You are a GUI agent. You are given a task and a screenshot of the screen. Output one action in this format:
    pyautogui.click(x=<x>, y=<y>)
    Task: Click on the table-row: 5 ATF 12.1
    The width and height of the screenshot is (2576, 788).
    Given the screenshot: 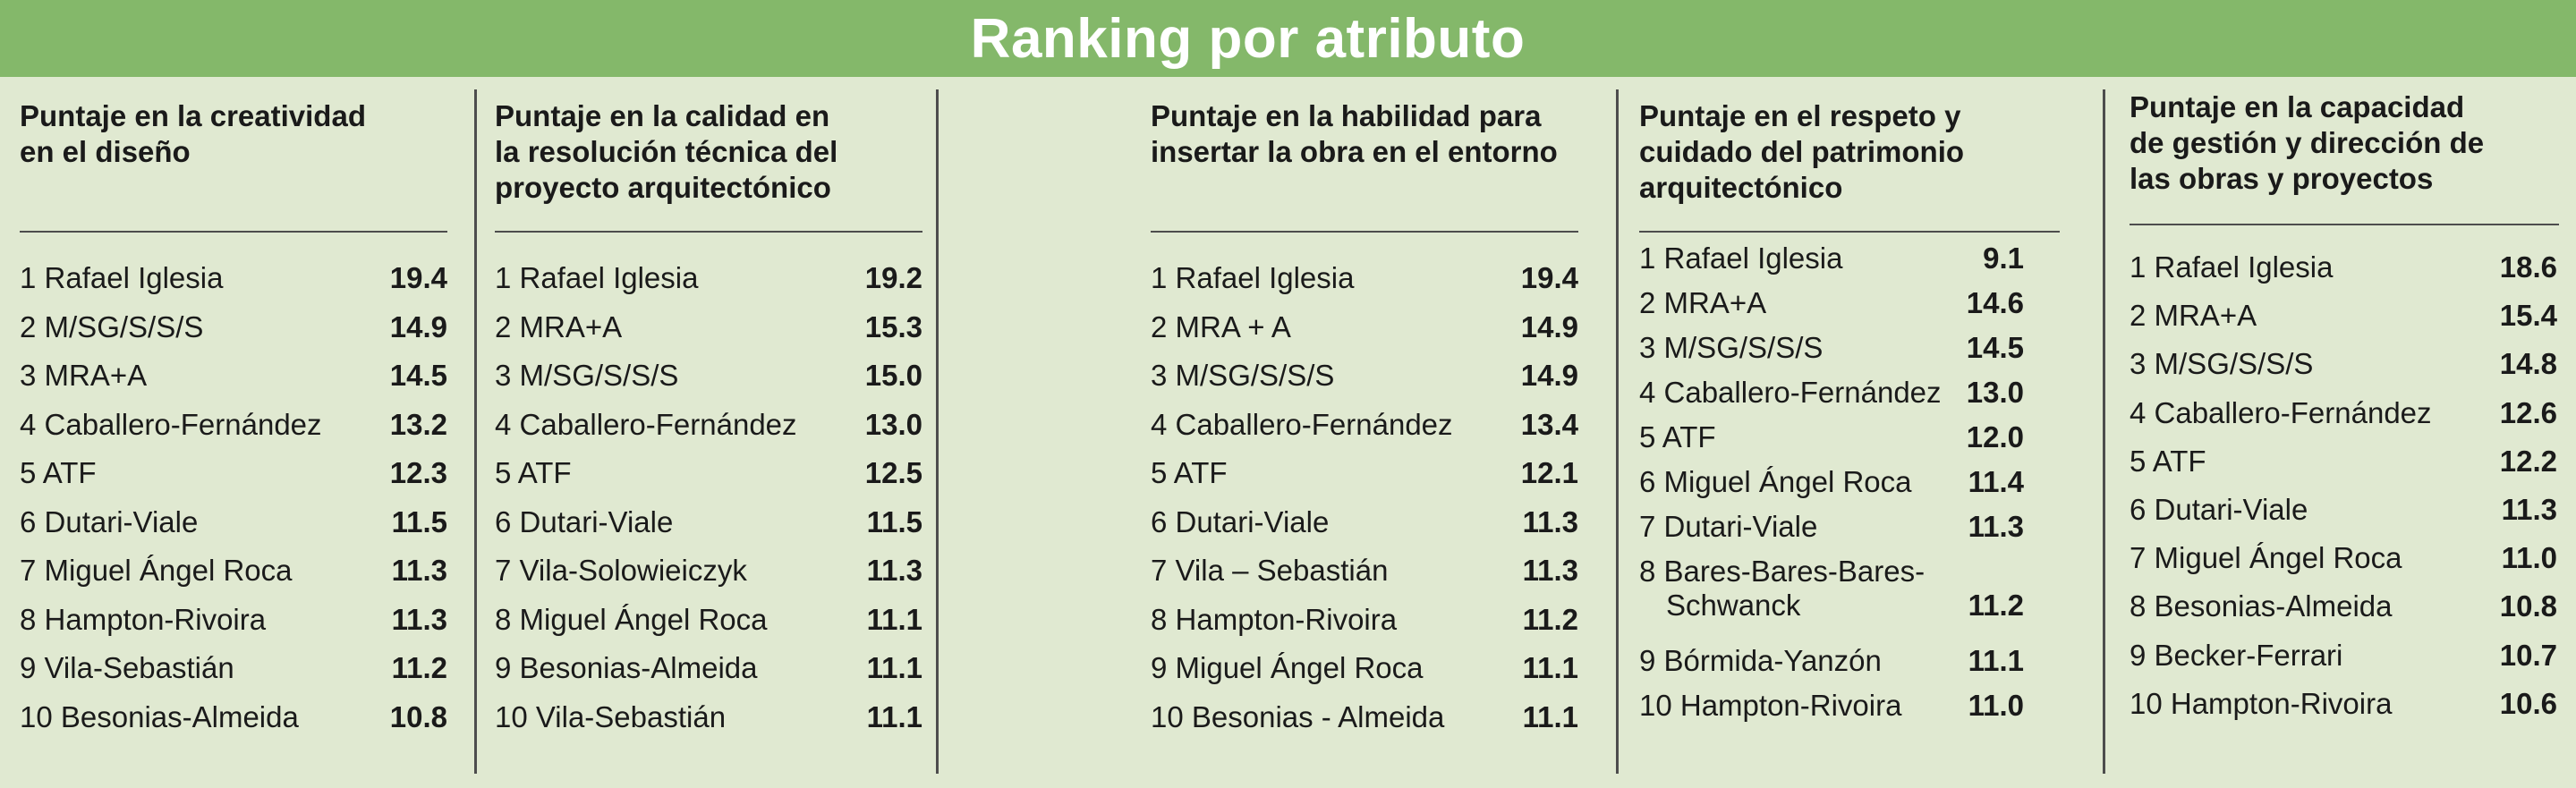 What is the action you would take?
    pyautogui.click(x=1364, y=473)
    